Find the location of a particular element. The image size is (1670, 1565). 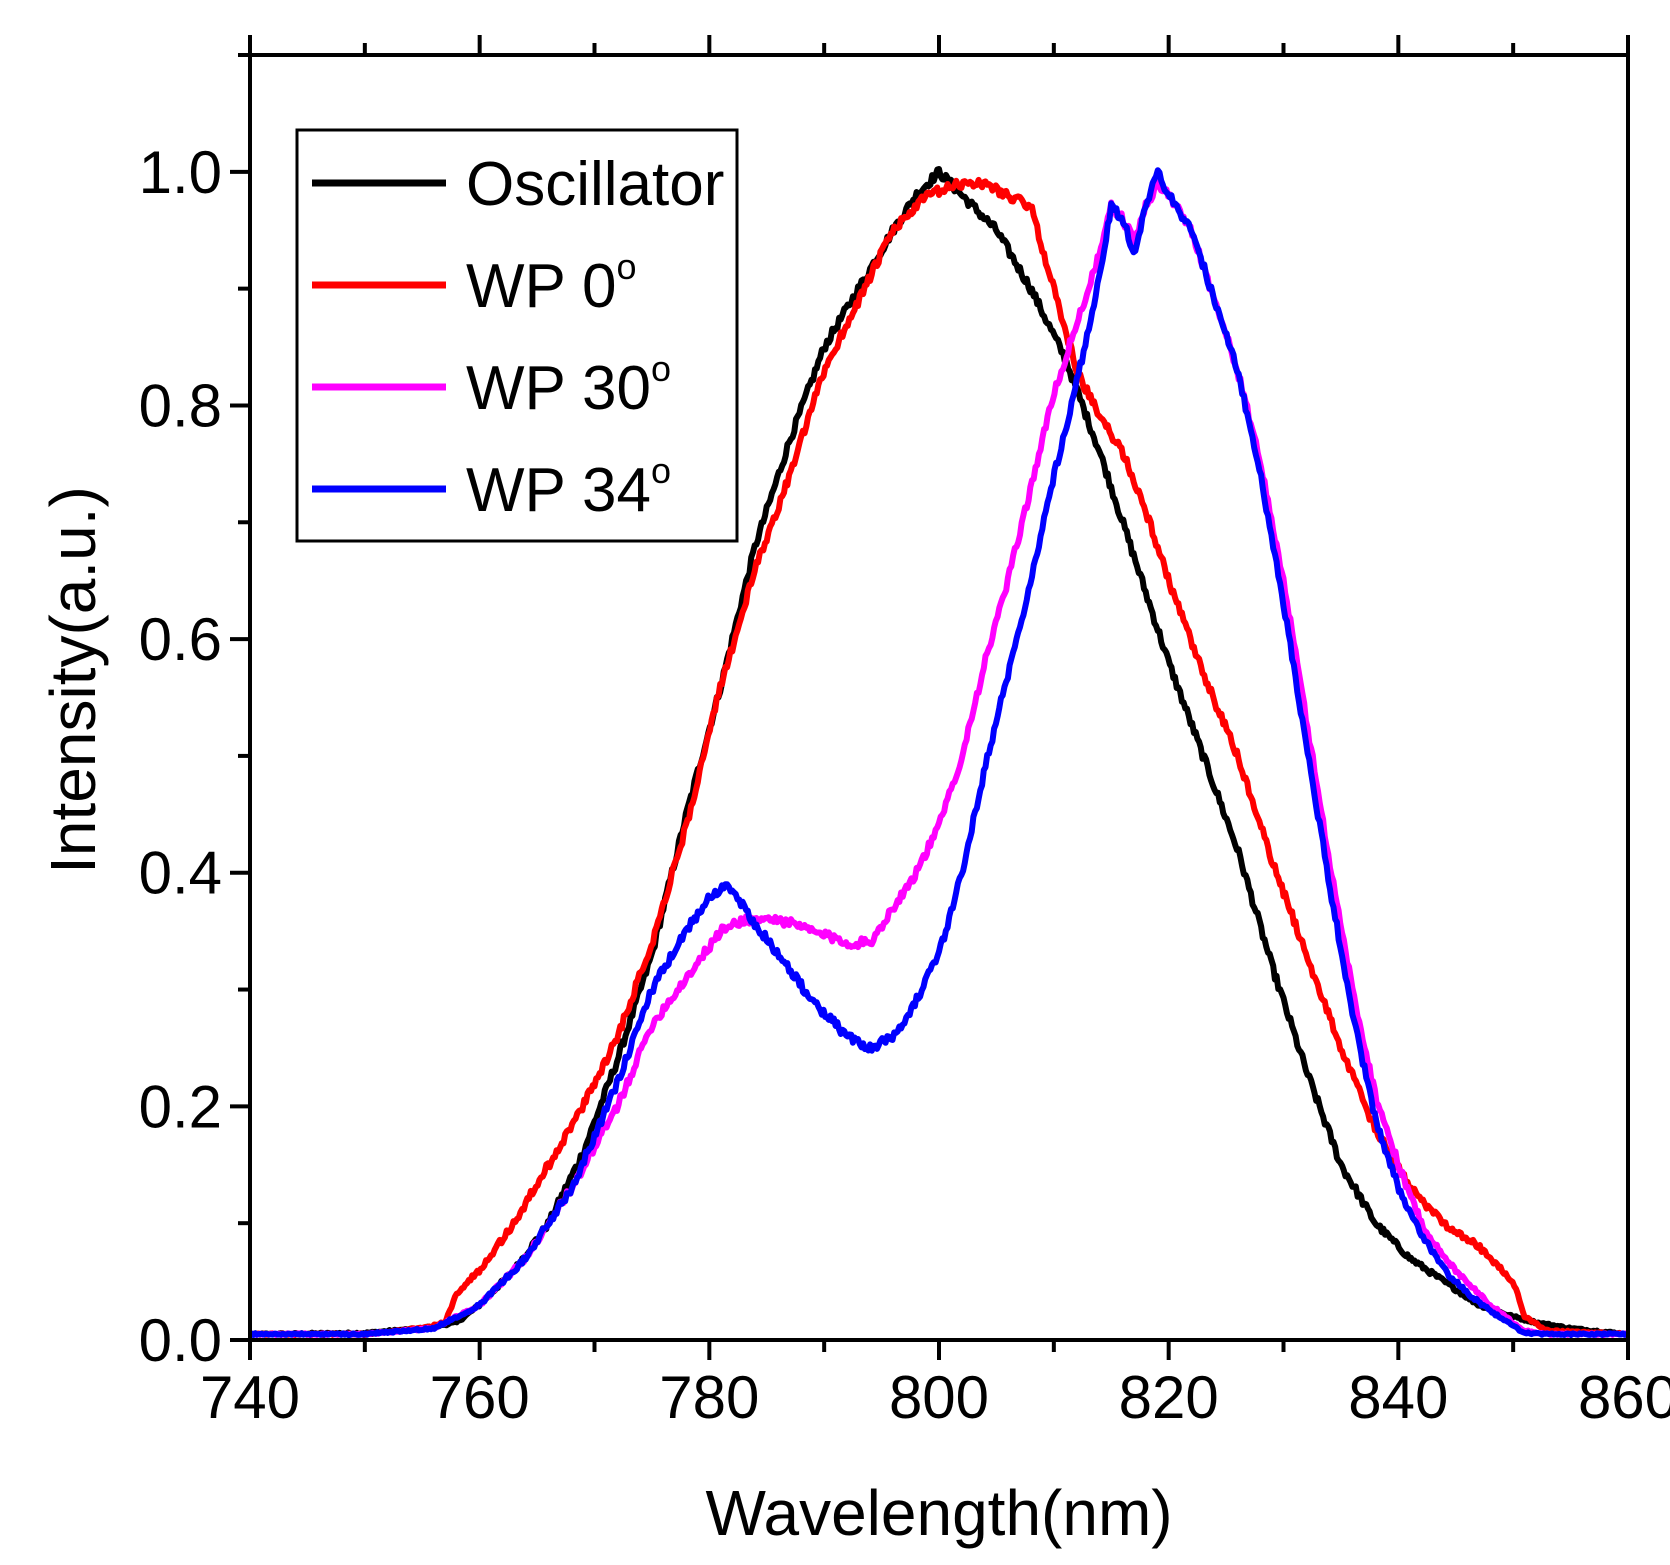

x-tick-label: 800 is located at coordinates (939, 1397).